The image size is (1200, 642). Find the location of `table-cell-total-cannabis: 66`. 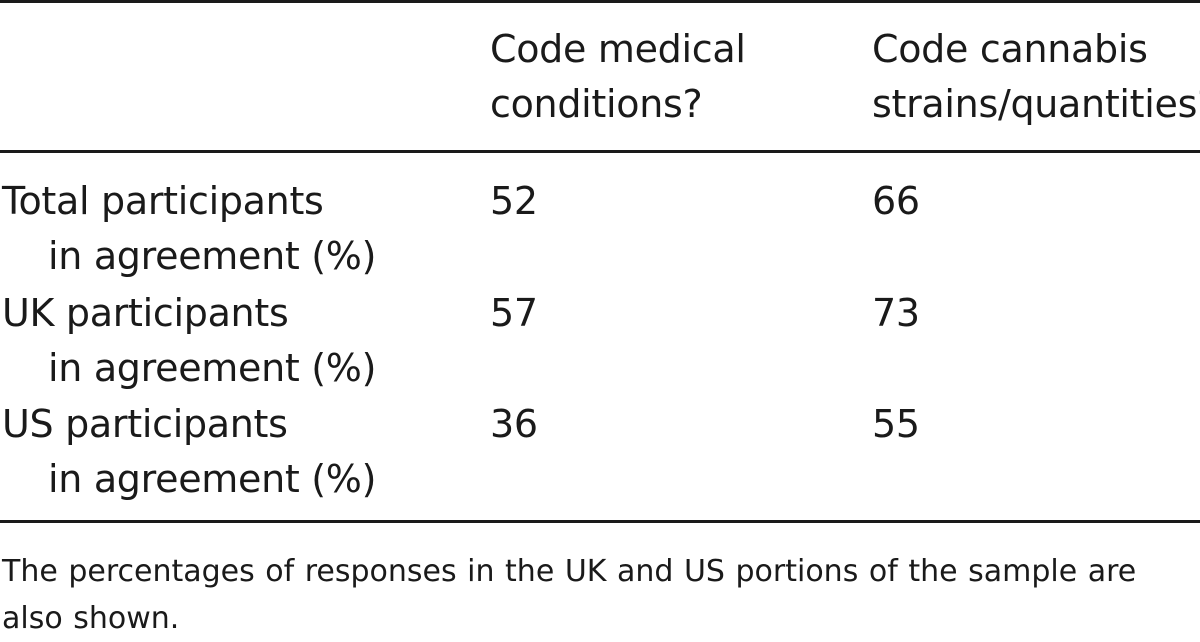

table-cell-total-cannabis: 66 is located at coordinates (896, 201).